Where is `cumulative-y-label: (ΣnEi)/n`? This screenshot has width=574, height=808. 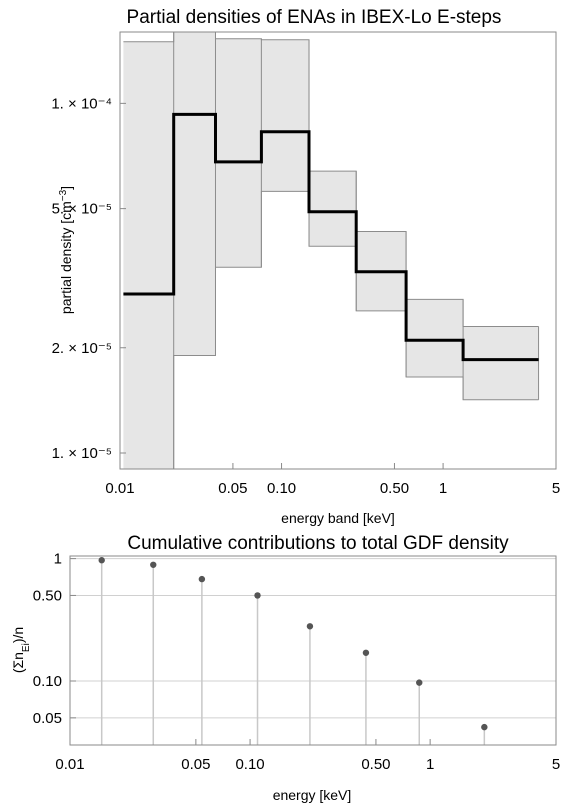
cumulative-y-label: (ΣnEi)/n is located at coordinates (21, 650).